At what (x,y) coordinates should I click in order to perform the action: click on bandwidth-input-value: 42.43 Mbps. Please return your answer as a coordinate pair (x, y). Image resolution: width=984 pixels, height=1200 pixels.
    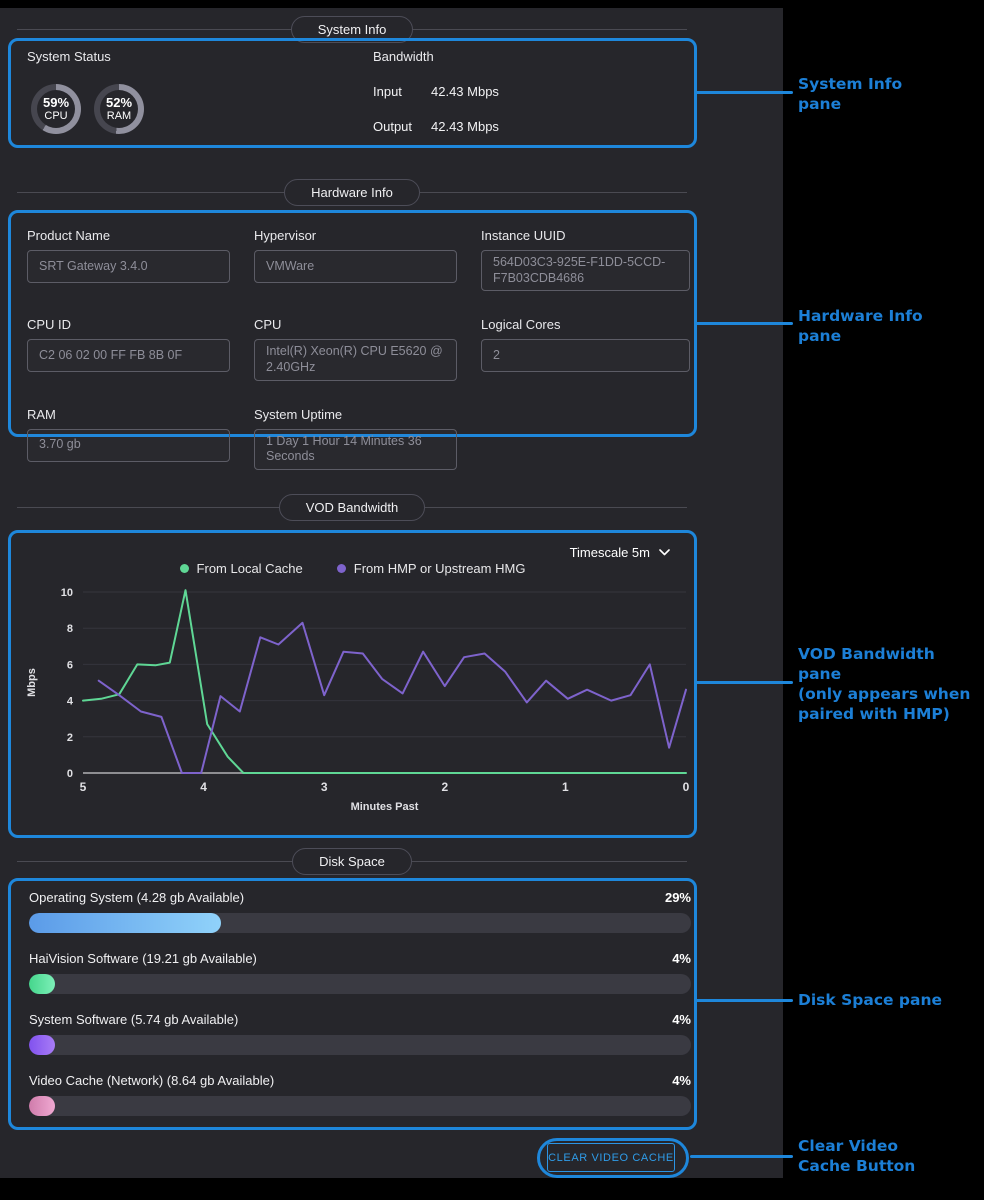
    Looking at the image, I should click on (465, 91).